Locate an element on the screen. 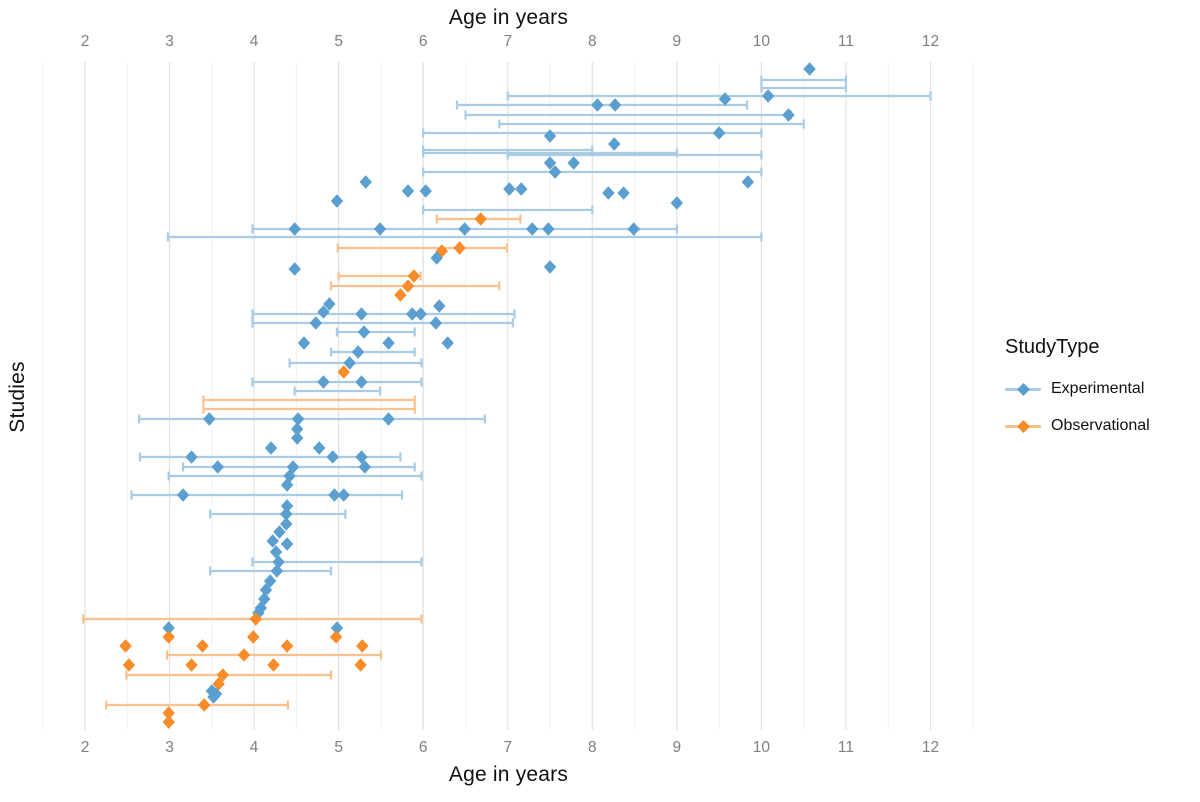  y-axis-title: Studies is located at coordinates (17, 397).